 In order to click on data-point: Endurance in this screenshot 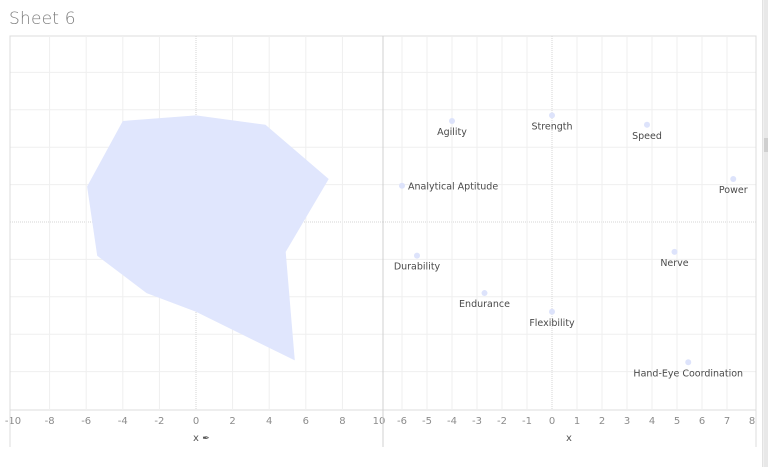, I will do `click(484, 300)`.